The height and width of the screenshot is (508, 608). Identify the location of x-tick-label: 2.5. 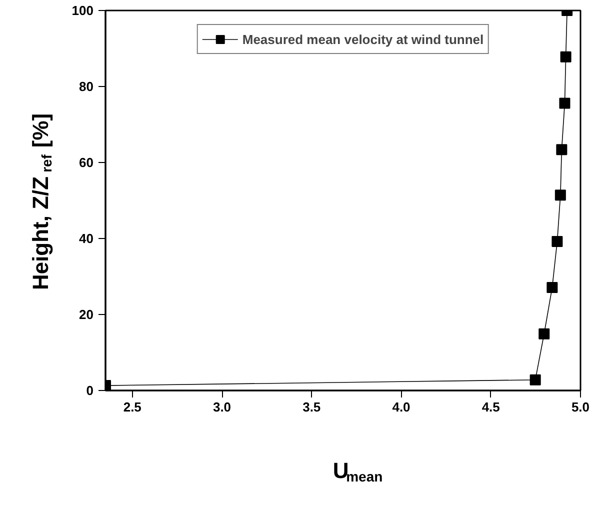
(132, 407).